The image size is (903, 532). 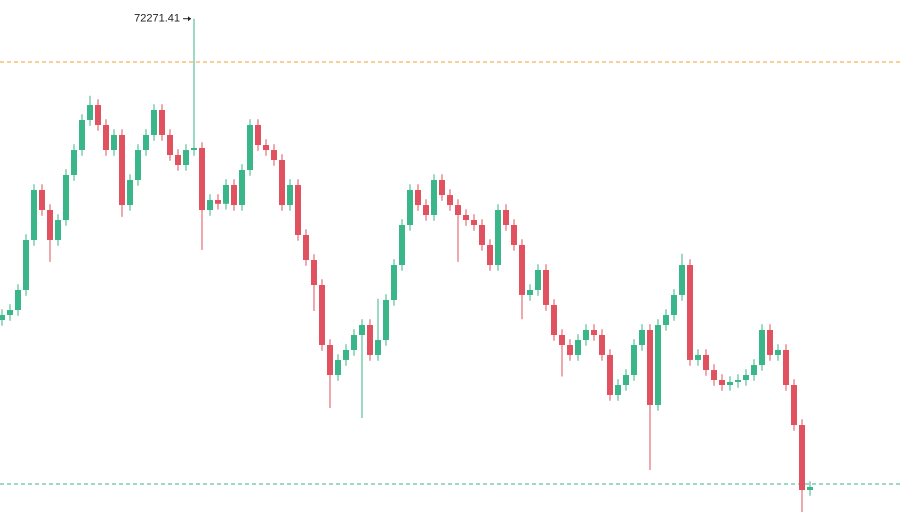 I want to click on max-price-label: 72271.41, so click(x=157, y=19).